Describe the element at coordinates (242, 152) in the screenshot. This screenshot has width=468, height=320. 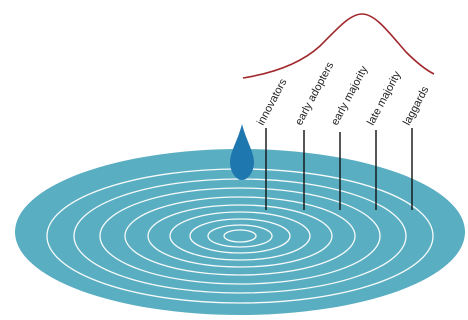
I see `water-drop-icon` at that location.